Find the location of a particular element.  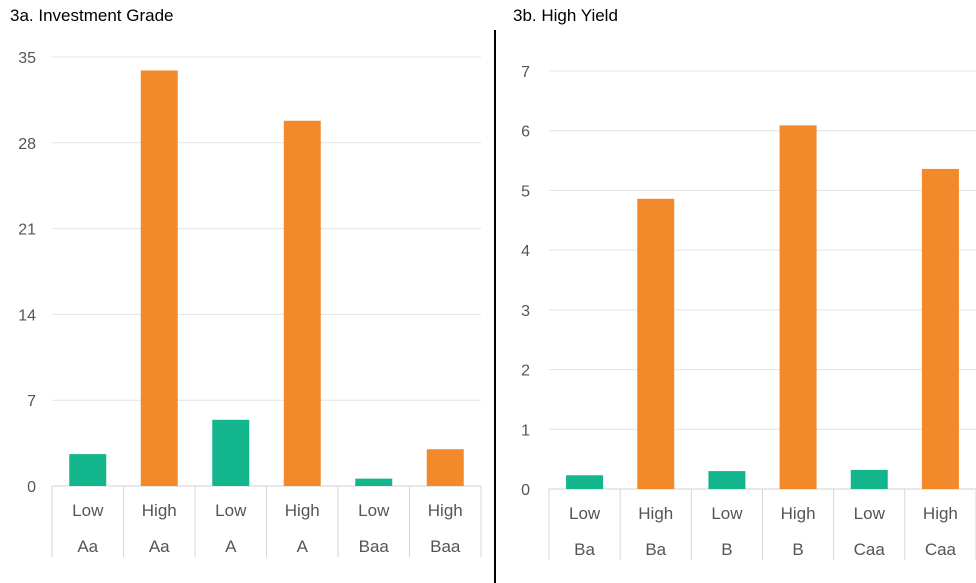

y-tick-label: 3 is located at coordinates (525, 311).